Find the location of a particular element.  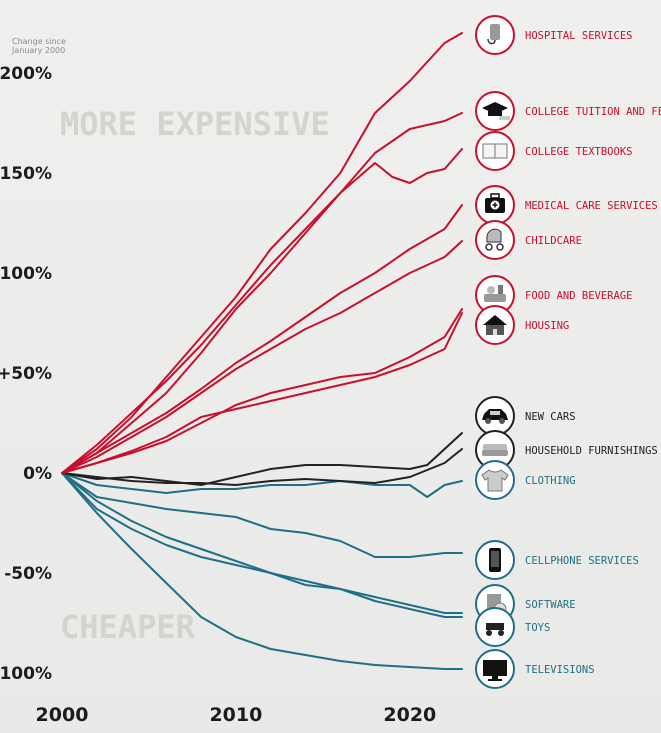

legend-label: TOYS is located at coordinates (537, 628).